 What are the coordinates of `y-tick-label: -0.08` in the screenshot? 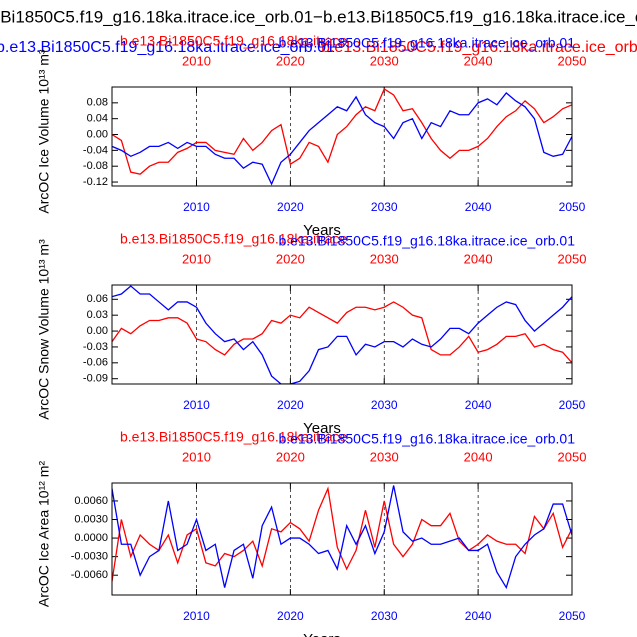 It's located at (95, 166).